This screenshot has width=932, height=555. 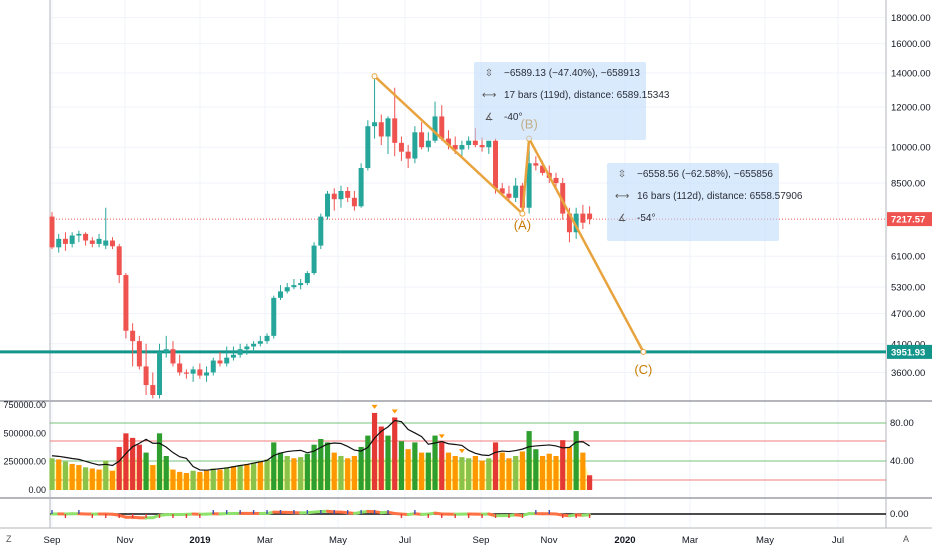 I want to click on measure-2-price-row: ⇳−6558.56 (−62.58%), −655856, so click(x=693, y=174).